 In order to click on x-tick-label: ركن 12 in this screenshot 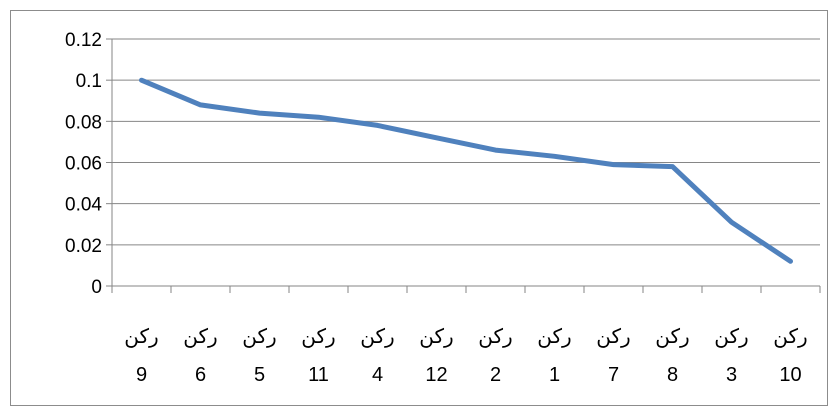, I will do `click(436, 356)`.